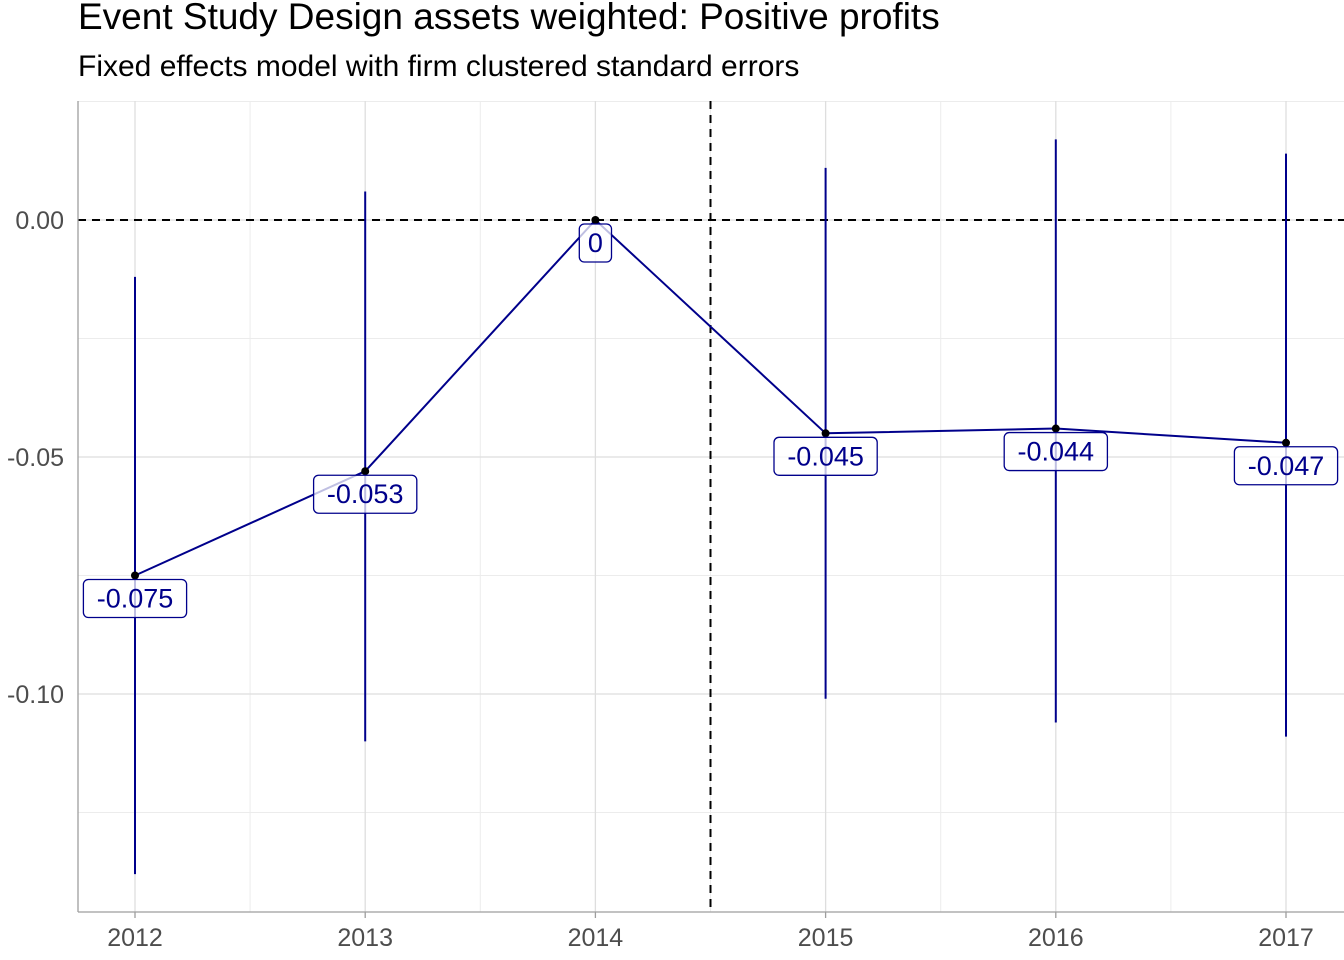 The height and width of the screenshot is (960, 1344). I want to click on x-tick-label: 2017, so click(1286, 938).